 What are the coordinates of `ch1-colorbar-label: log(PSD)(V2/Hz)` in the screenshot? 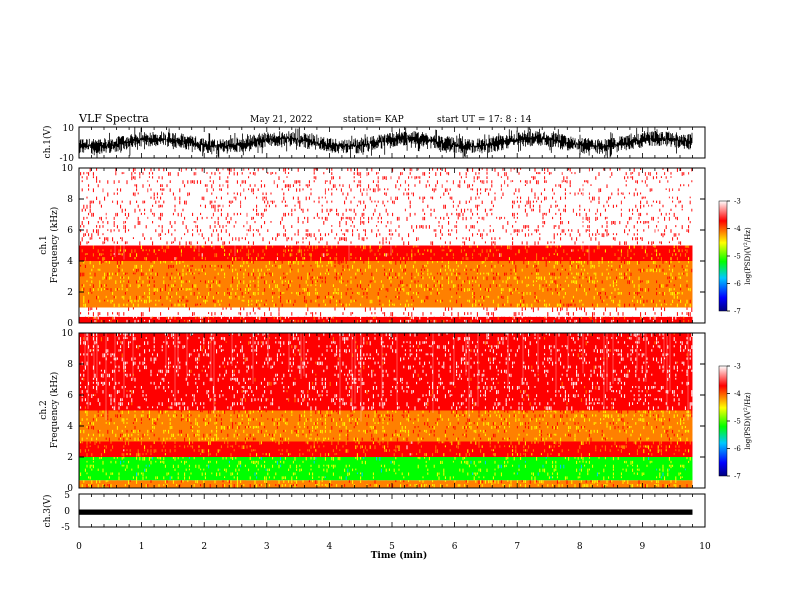 It's located at (747, 256).